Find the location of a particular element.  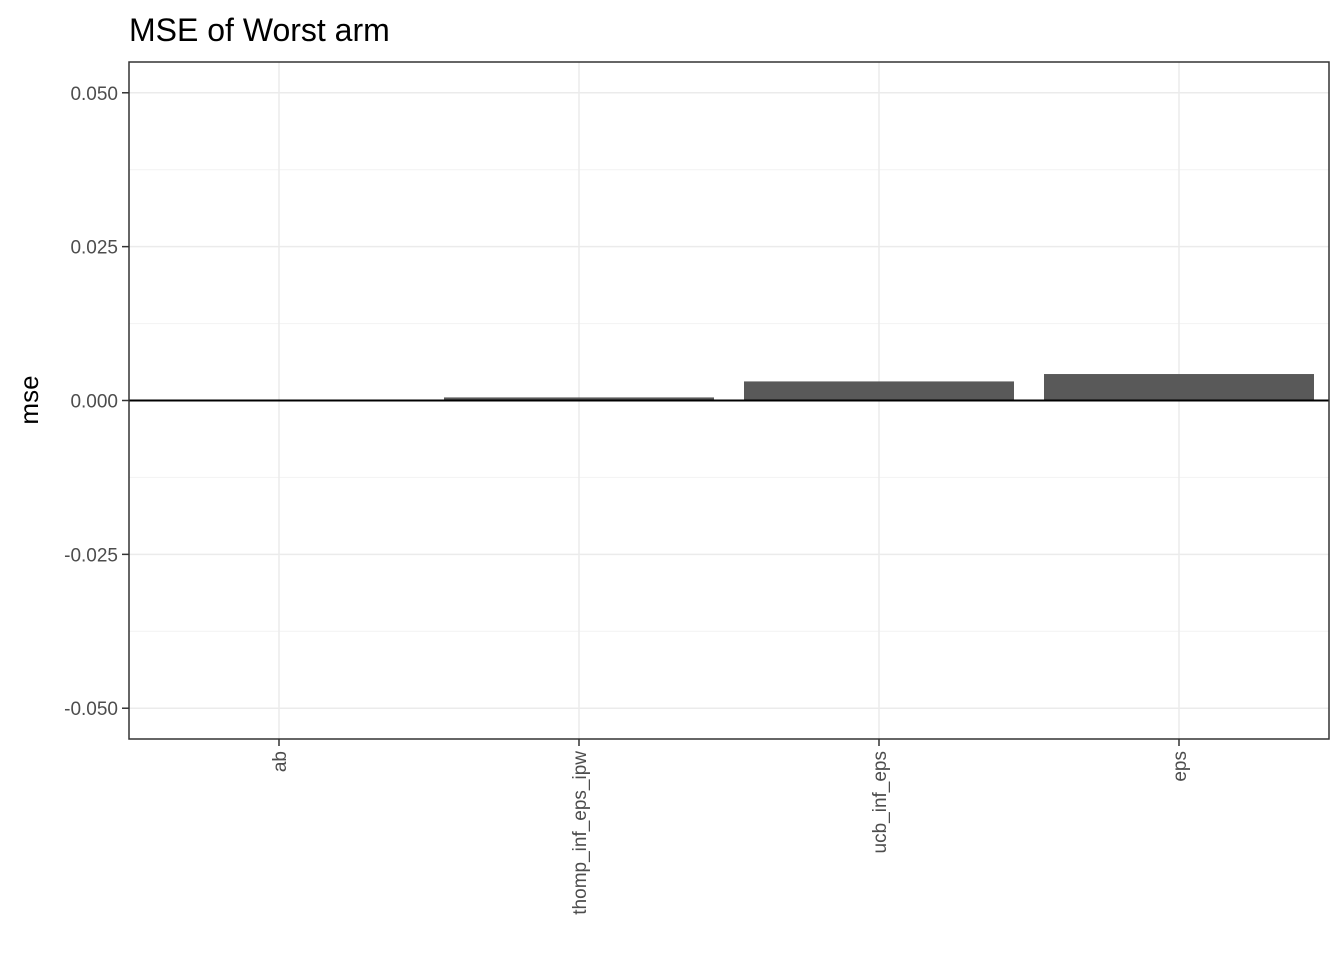

y-tick-label: -0.025 is located at coordinates (91, 555).